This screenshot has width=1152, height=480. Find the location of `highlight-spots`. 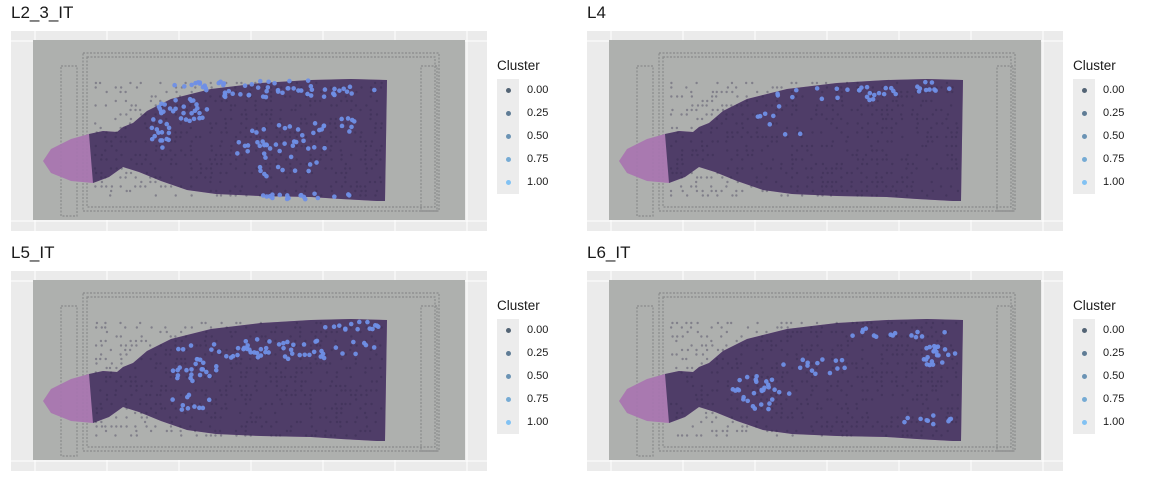

highlight-spots is located at coordinates (263, 140).